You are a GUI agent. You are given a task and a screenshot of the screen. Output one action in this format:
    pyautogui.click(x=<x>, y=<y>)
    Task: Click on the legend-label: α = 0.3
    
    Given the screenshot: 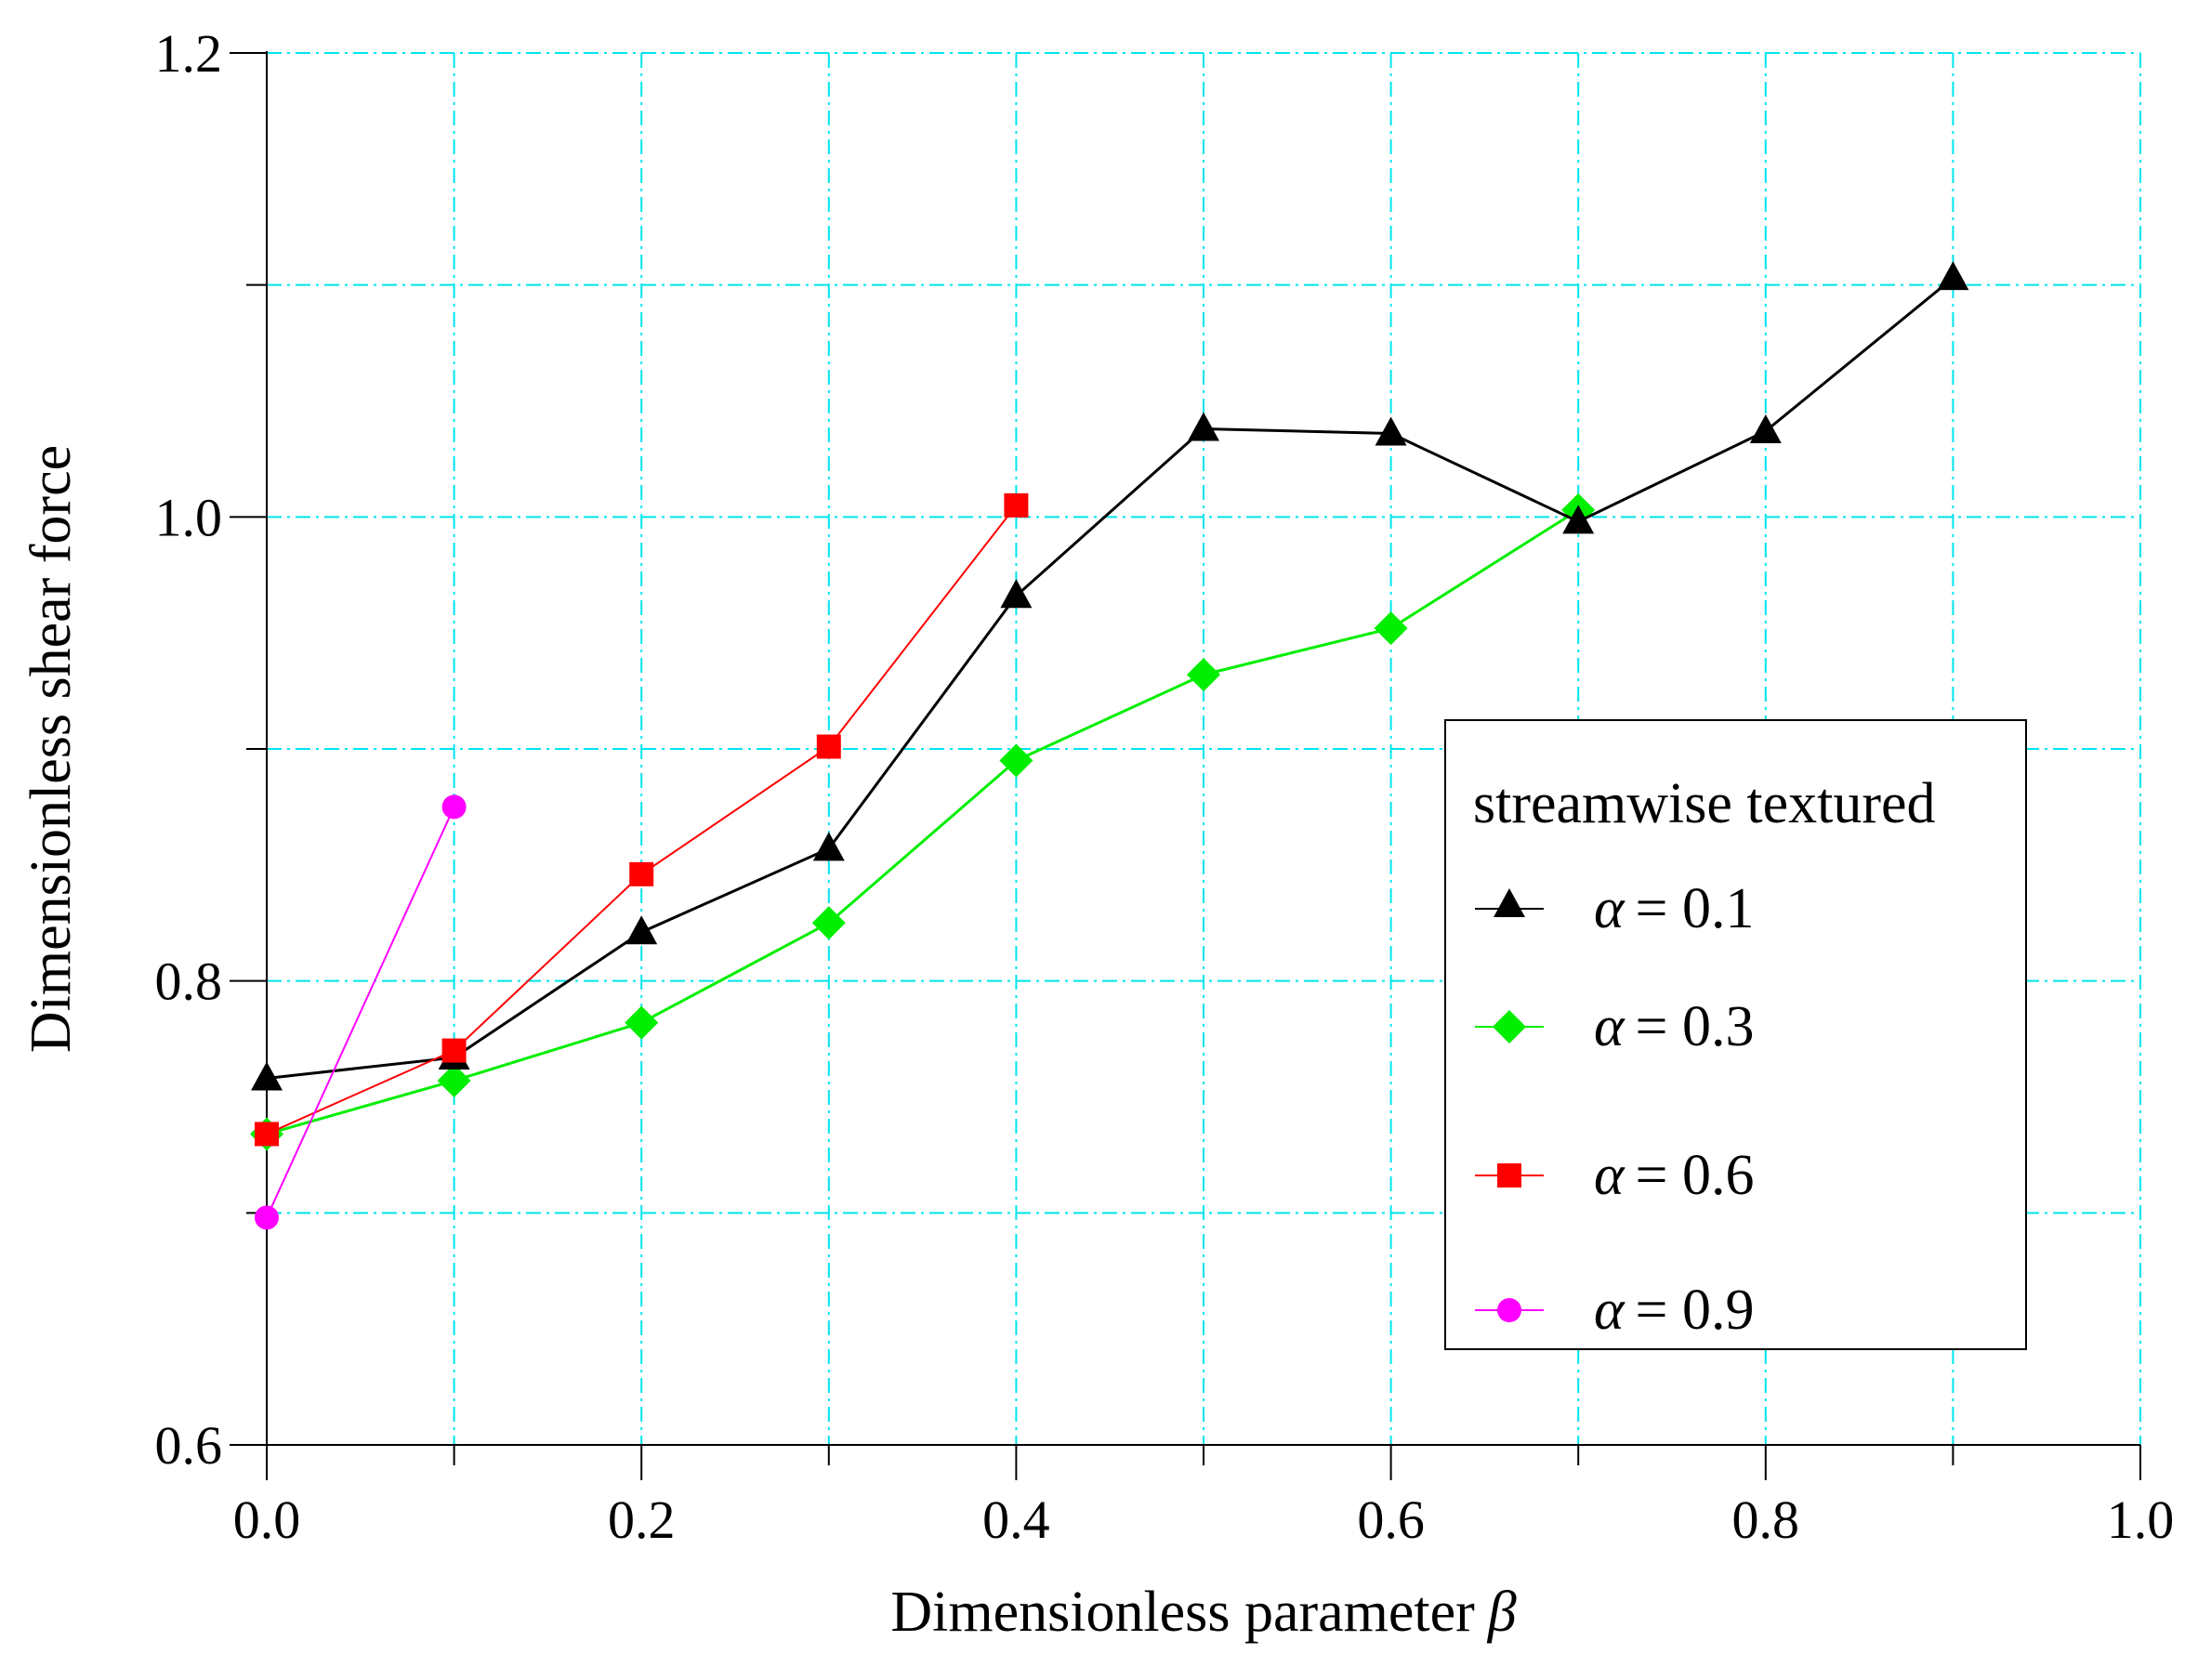 What is the action you would take?
    pyautogui.click(x=1675, y=1026)
    